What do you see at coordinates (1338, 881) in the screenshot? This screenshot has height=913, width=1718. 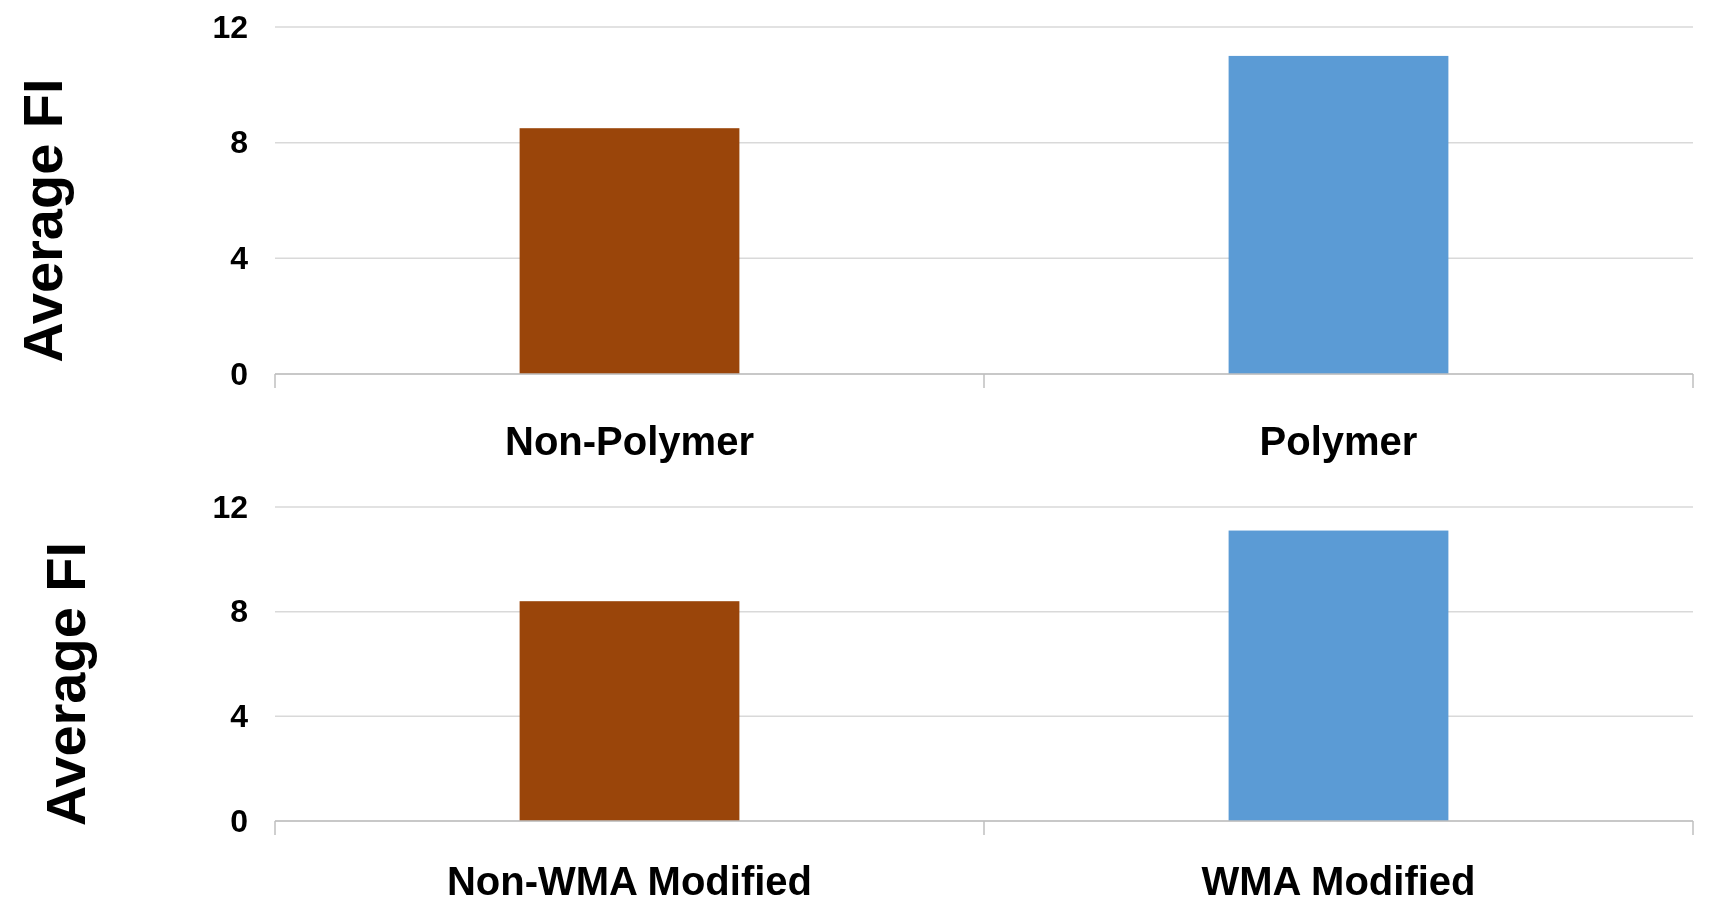 I see `x-tick-label: WMA Modified` at bounding box center [1338, 881].